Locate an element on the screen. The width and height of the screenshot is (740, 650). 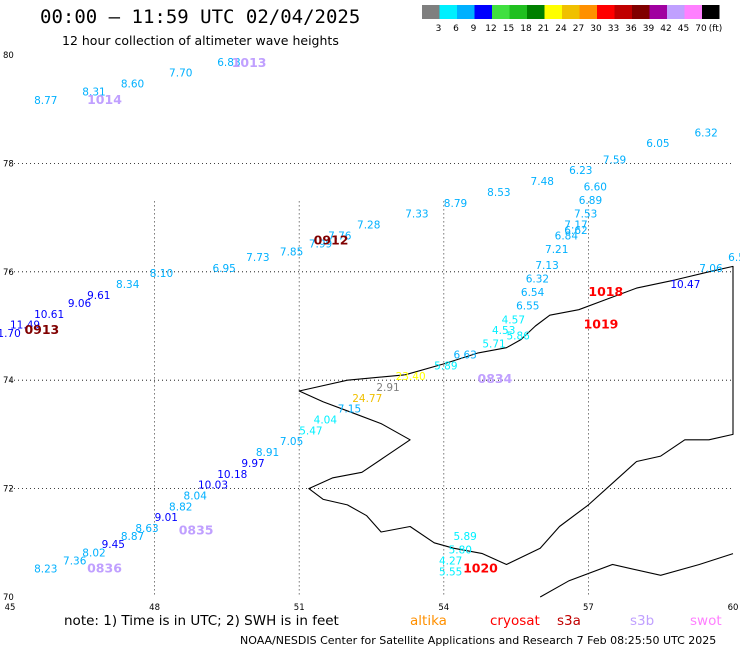
swh-value-label: 6.84 is located at coordinates (567, 236).